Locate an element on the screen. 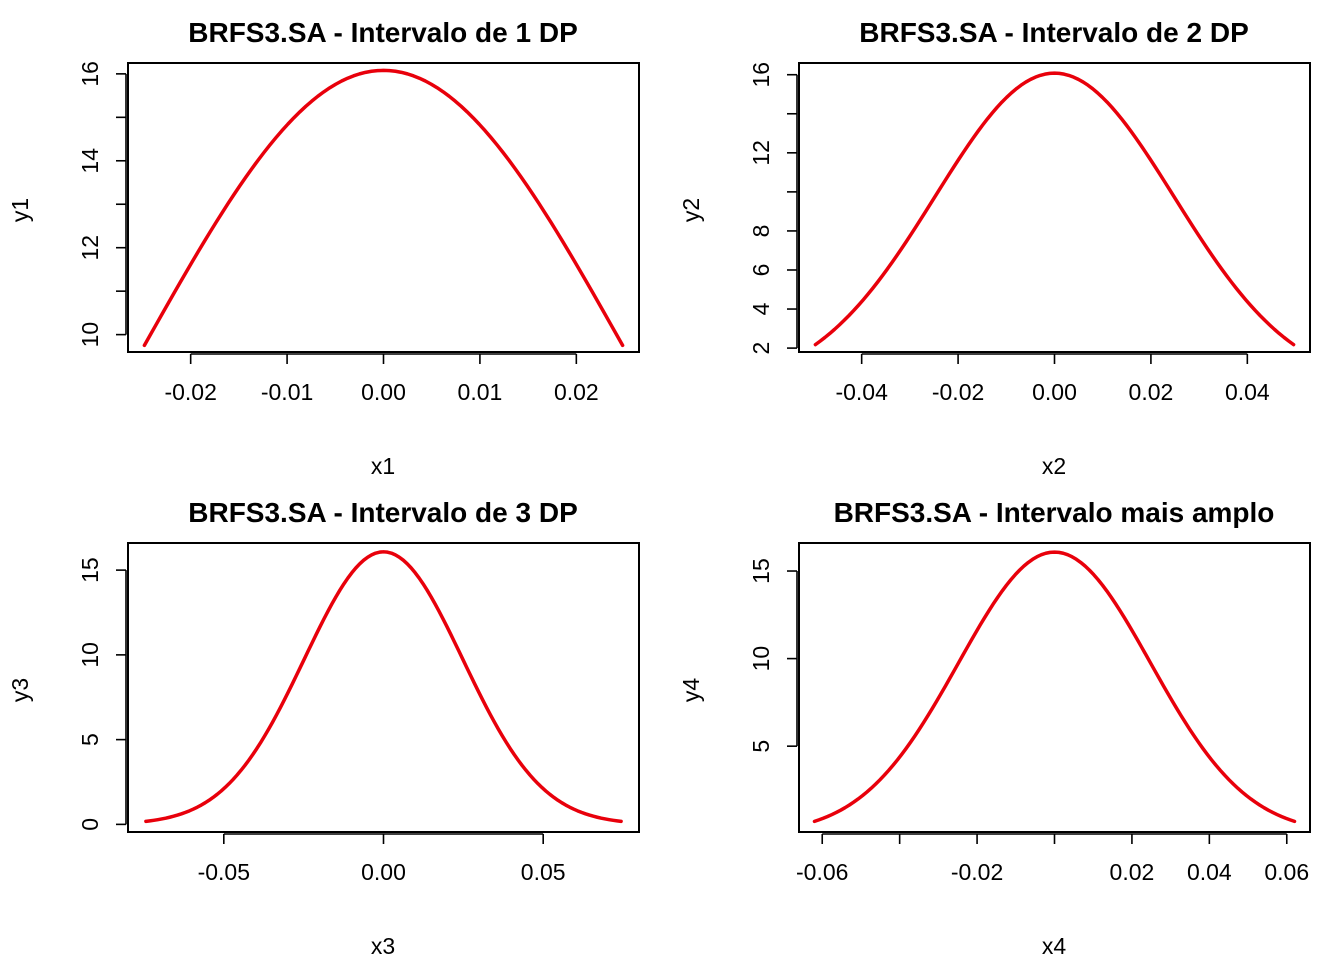  x-tick-label: -0.04 is located at coordinates (861, 392).